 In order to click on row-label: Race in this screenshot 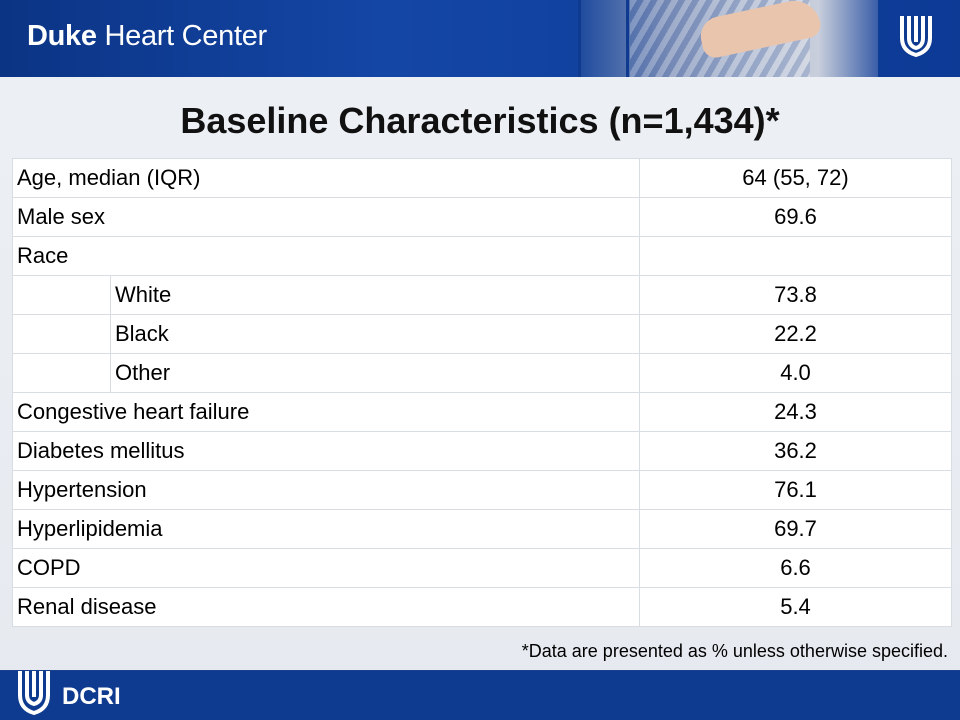, I will do `click(326, 256)`.